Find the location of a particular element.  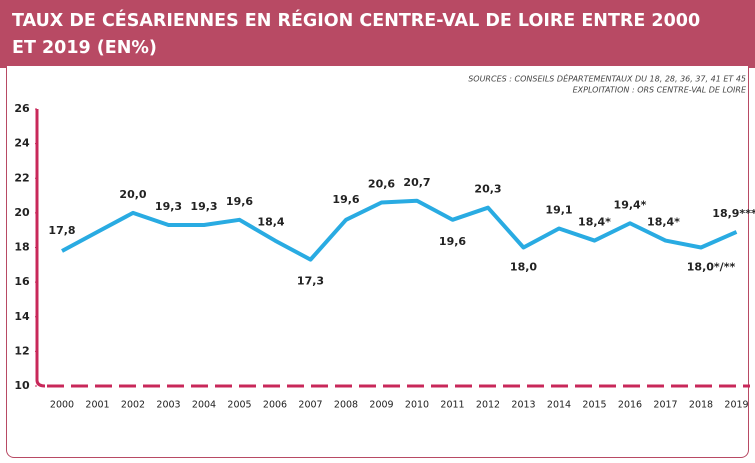

data-label: 20,0 is located at coordinates (132, 194).